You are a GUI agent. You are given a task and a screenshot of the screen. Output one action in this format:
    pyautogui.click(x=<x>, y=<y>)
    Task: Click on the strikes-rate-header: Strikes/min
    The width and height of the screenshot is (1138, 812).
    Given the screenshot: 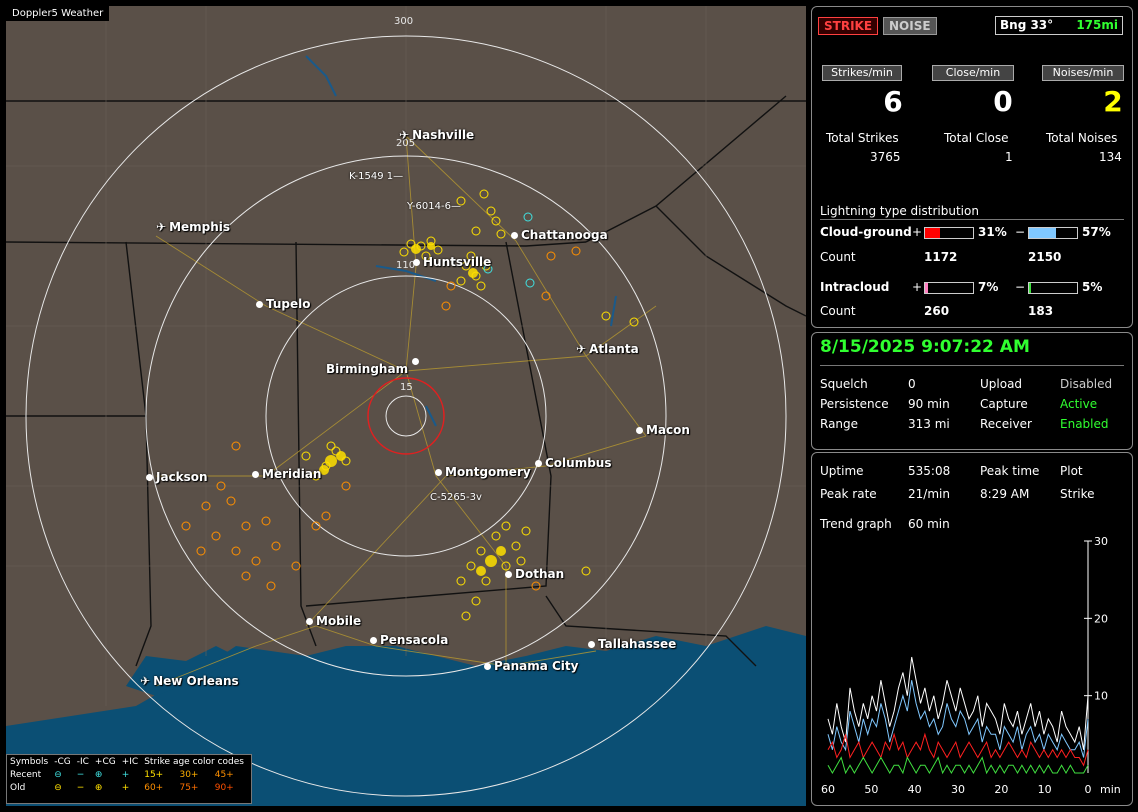 What is the action you would take?
    pyautogui.click(x=862, y=73)
    